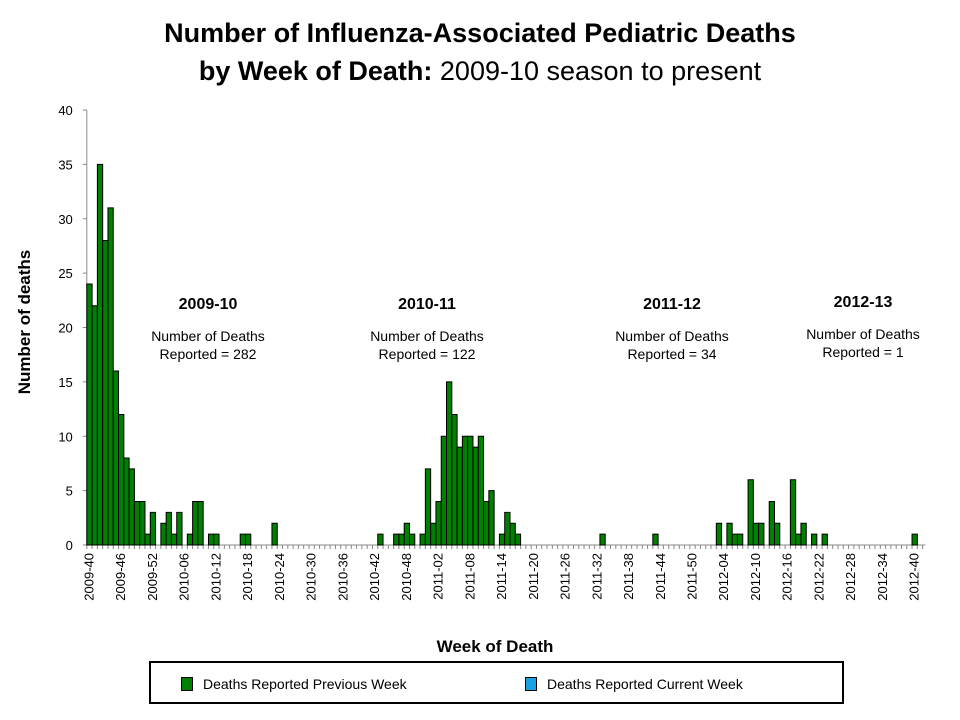  What do you see at coordinates (88, 577) in the screenshot?
I see `x-tick-label: 2009-40` at bounding box center [88, 577].